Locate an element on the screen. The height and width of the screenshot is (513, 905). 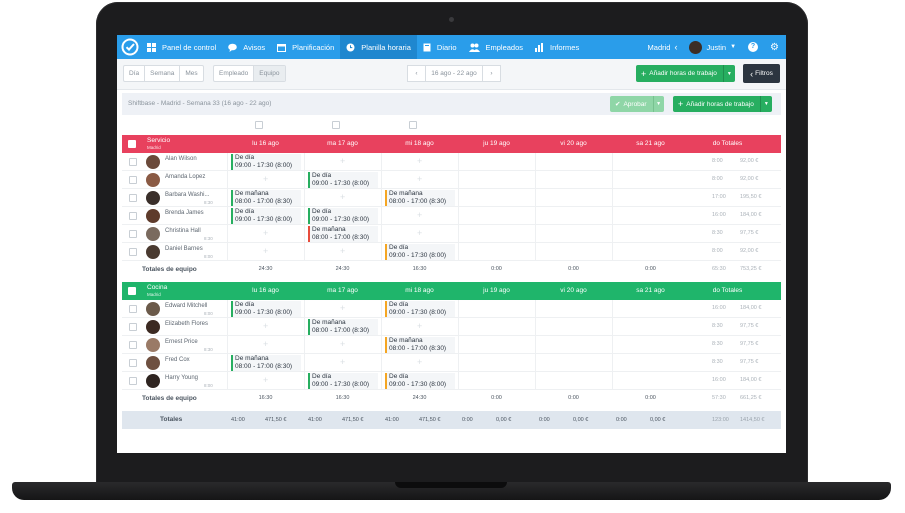
nav-people: Empleados is located at coordinates (496, 47).